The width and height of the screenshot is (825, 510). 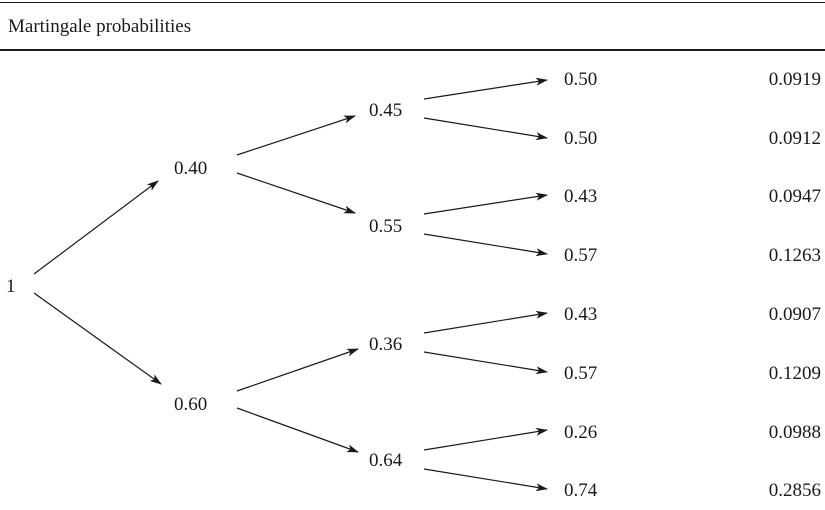 What do you see at coordinates (795, 432) in the screenshot?
I see `leaf-value: 0.0988` at bounding box center [795, 432].